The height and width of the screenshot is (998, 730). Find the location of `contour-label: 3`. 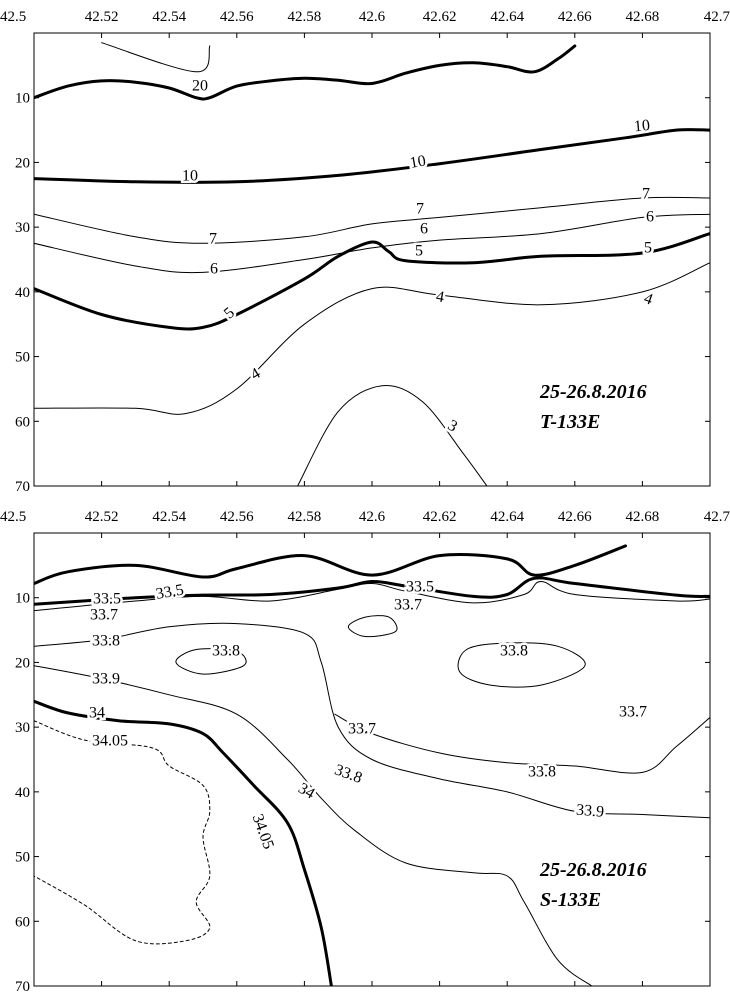

contour-label: 3 is located at coordinates (452, 426).